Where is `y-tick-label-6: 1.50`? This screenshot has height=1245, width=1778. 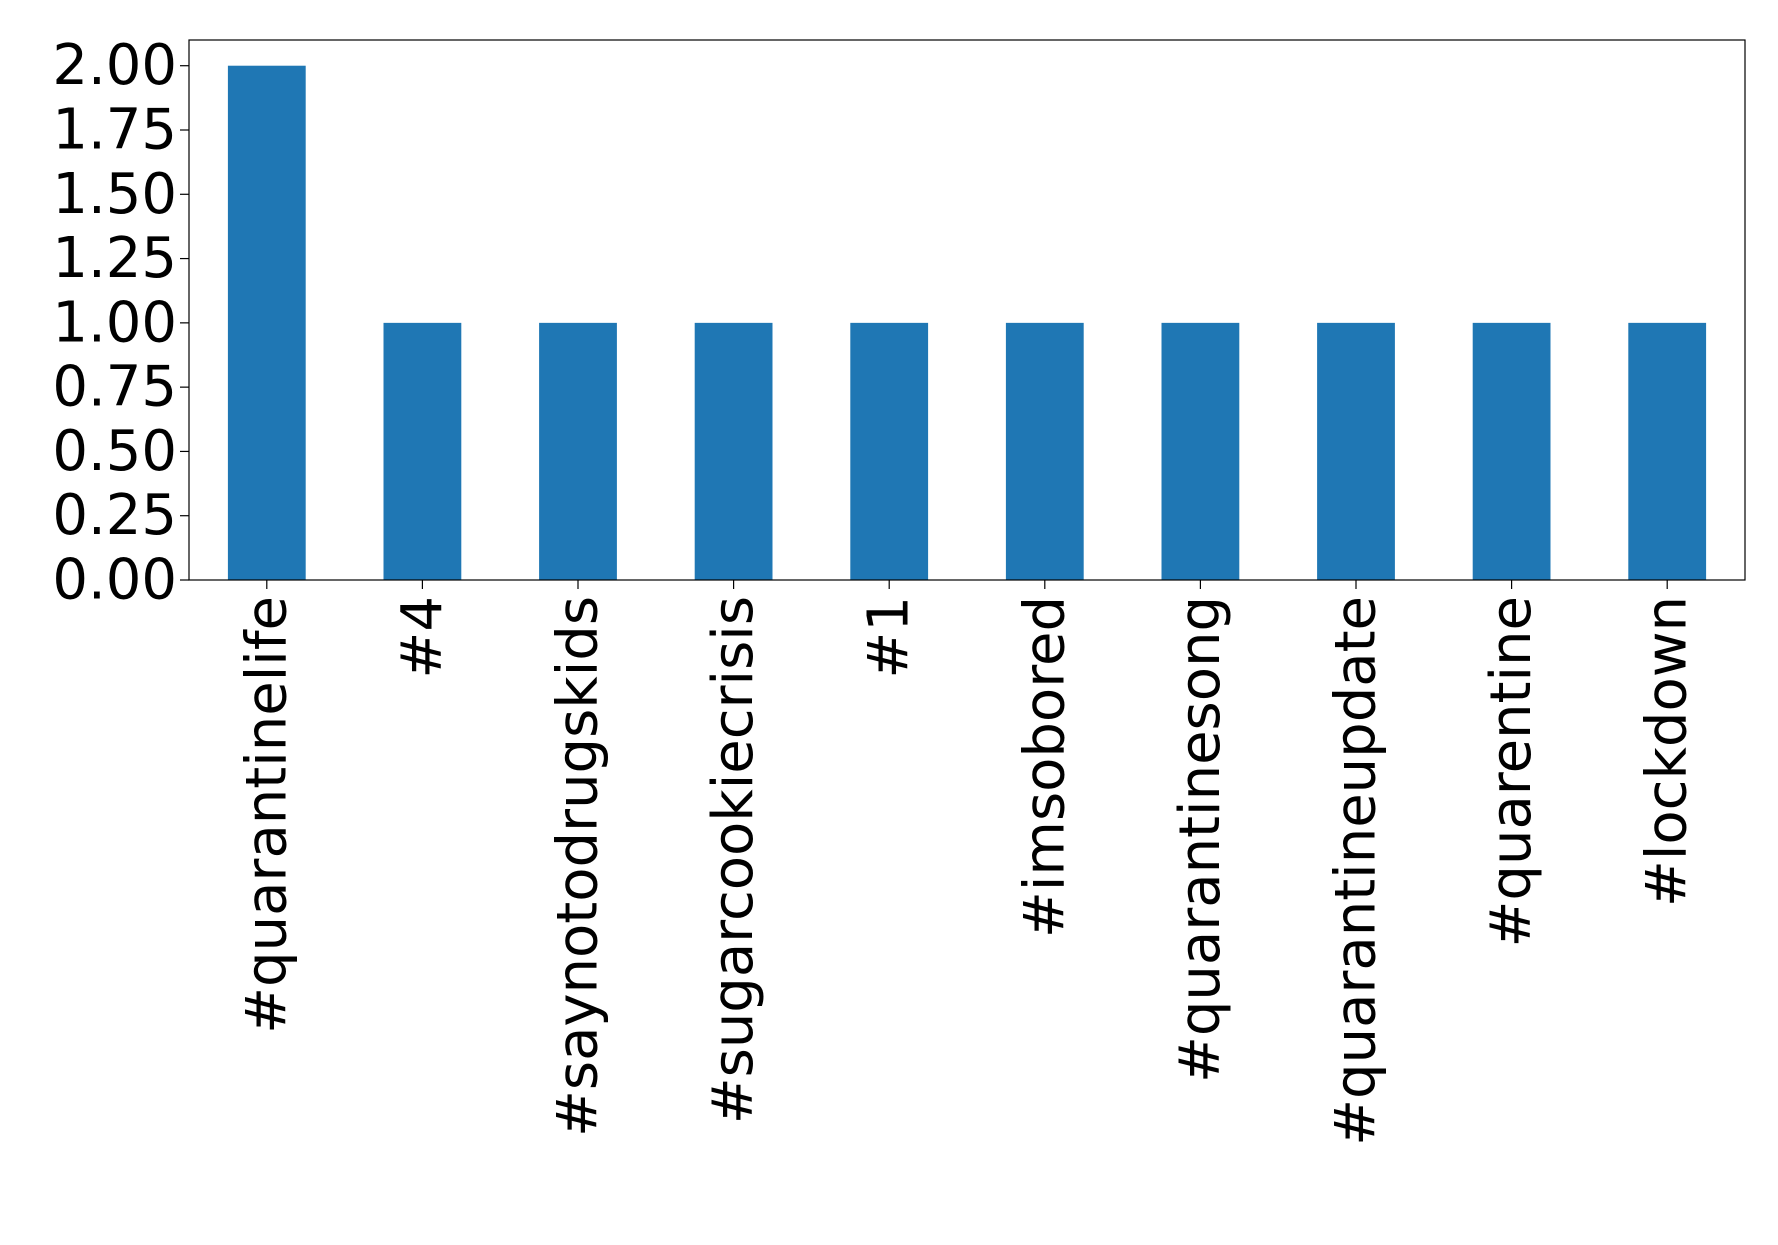 y-tick-label-6: 1.50 is located at coordinates (114, 194).